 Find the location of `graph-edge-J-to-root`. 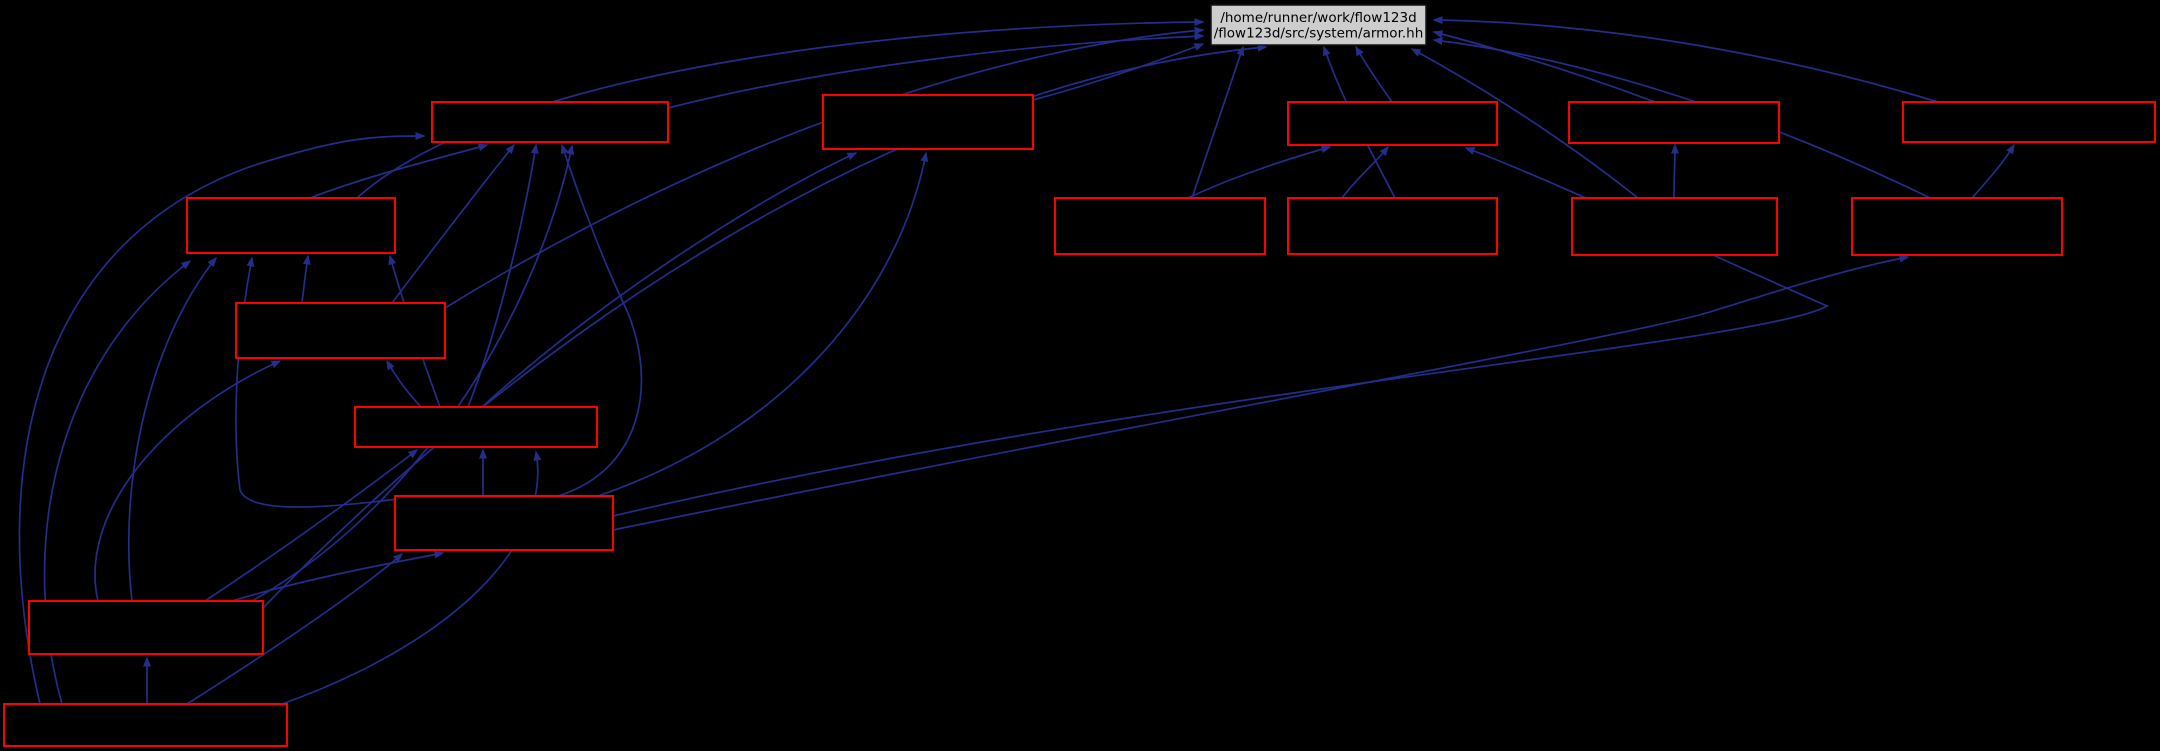

graph-edge-J-to-root is located at coordinates (1681, 118).